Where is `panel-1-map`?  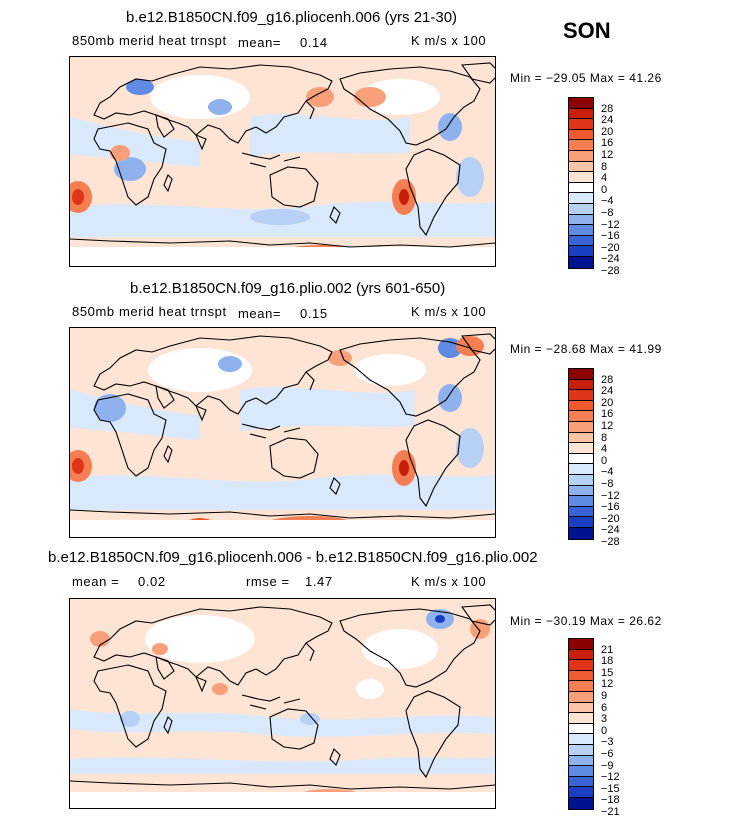 panel-1-map is located at coordinates (282, 161).